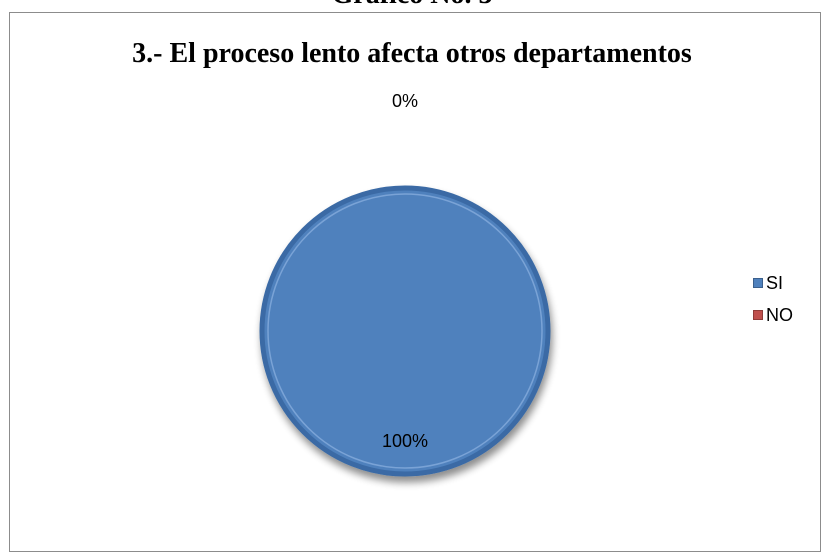 Image resolution: width=824 pixels, height=552 pixels. Describe the element at coordinates (405, 101) in the screenshot. I see `data-label-no: 0%` at that location.